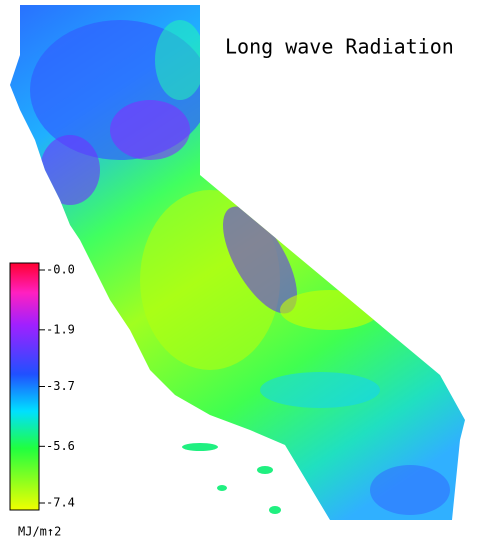 This screenshot has height=550, width=500. I want to click on colorbar, so click(24, 386).